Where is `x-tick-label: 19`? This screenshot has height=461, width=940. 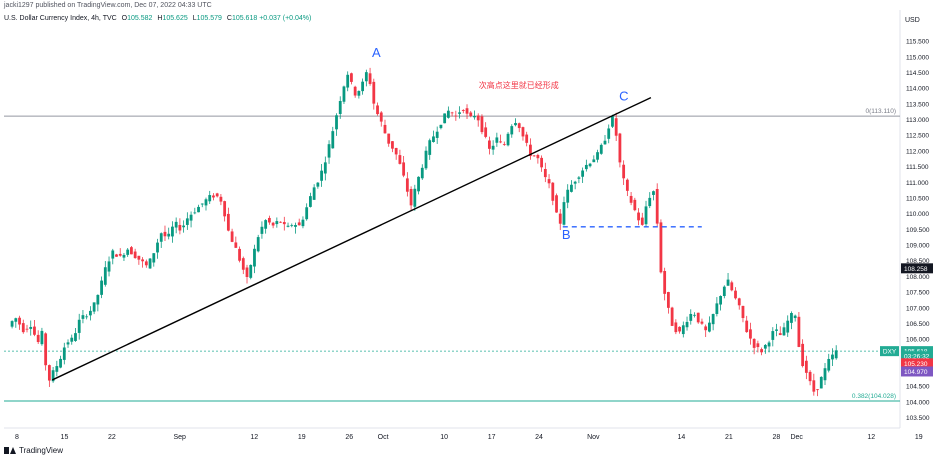
x-tick-label: 19 is located at coordinates (302, 437).